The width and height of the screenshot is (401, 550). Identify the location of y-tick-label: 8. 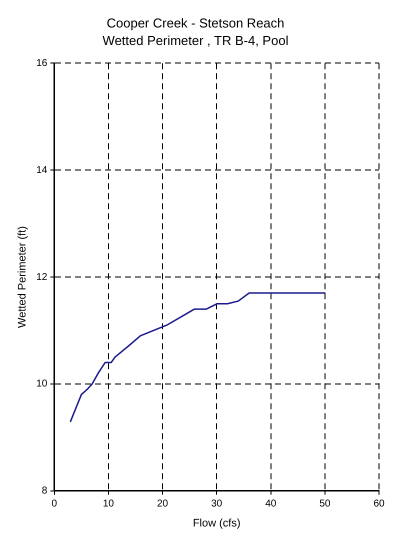
(45, 491).